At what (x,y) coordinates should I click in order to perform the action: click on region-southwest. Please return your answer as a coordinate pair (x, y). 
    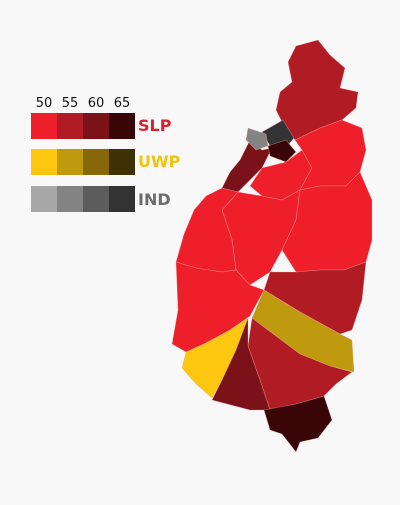
    Looking at the image, I should click on (218, 307).